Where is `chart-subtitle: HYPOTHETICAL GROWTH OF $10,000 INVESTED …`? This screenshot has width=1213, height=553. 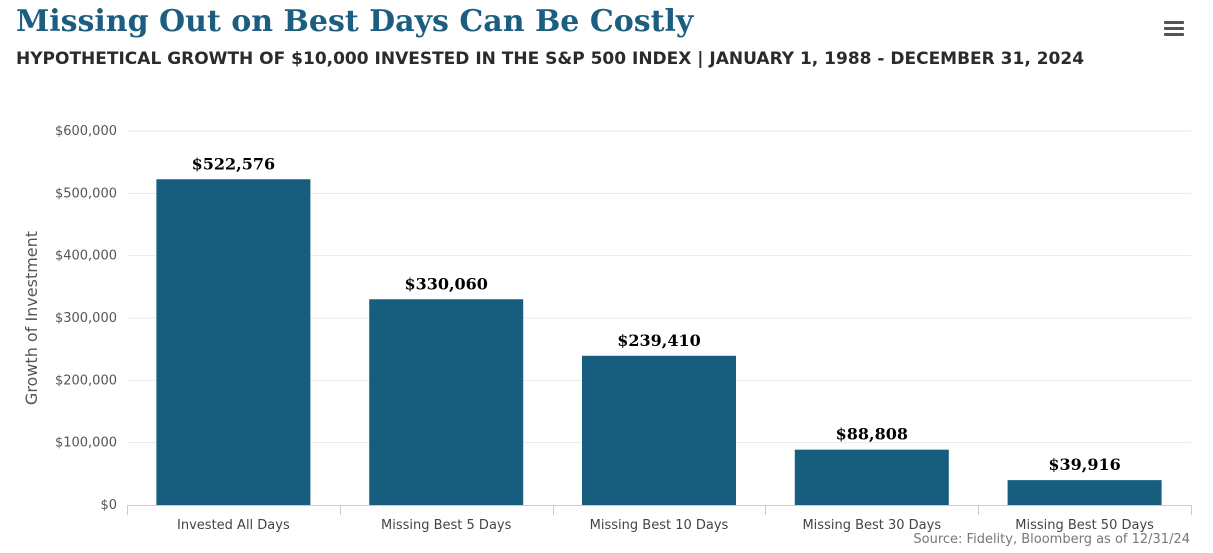
chart-subtitle: HYPOTHETICAL GROWTH OF $10,000 INVESTED … is located at coordinates (550, 59).